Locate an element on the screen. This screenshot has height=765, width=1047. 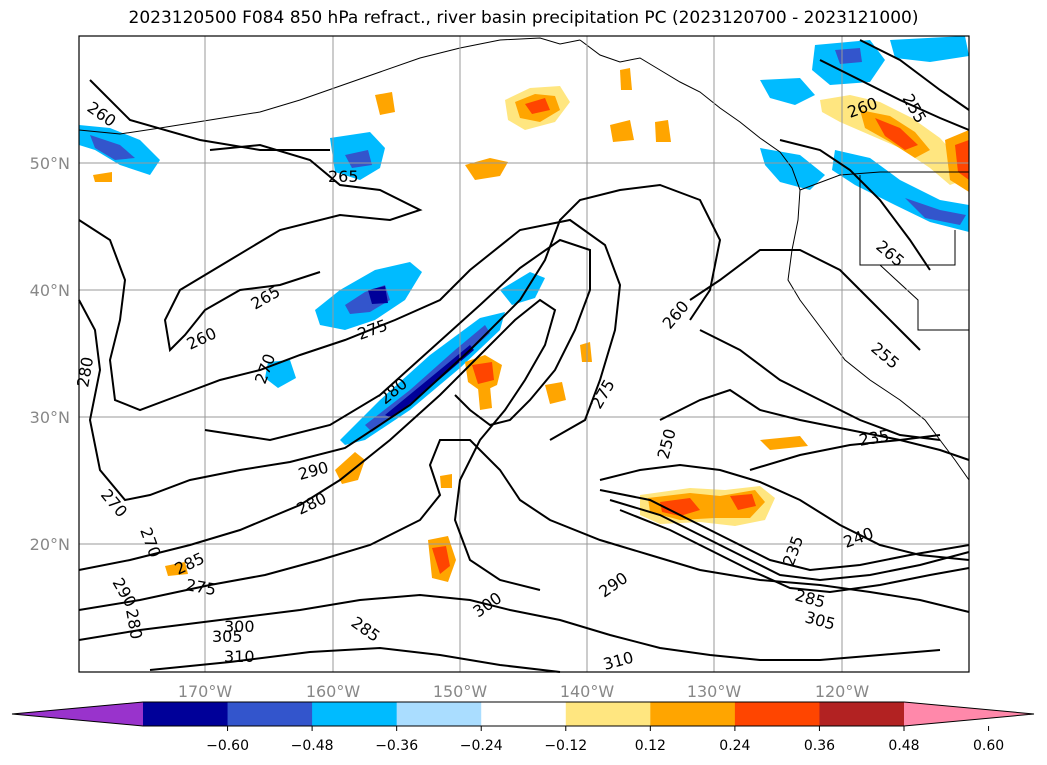
state-borders is located at coordinates (907, 220).